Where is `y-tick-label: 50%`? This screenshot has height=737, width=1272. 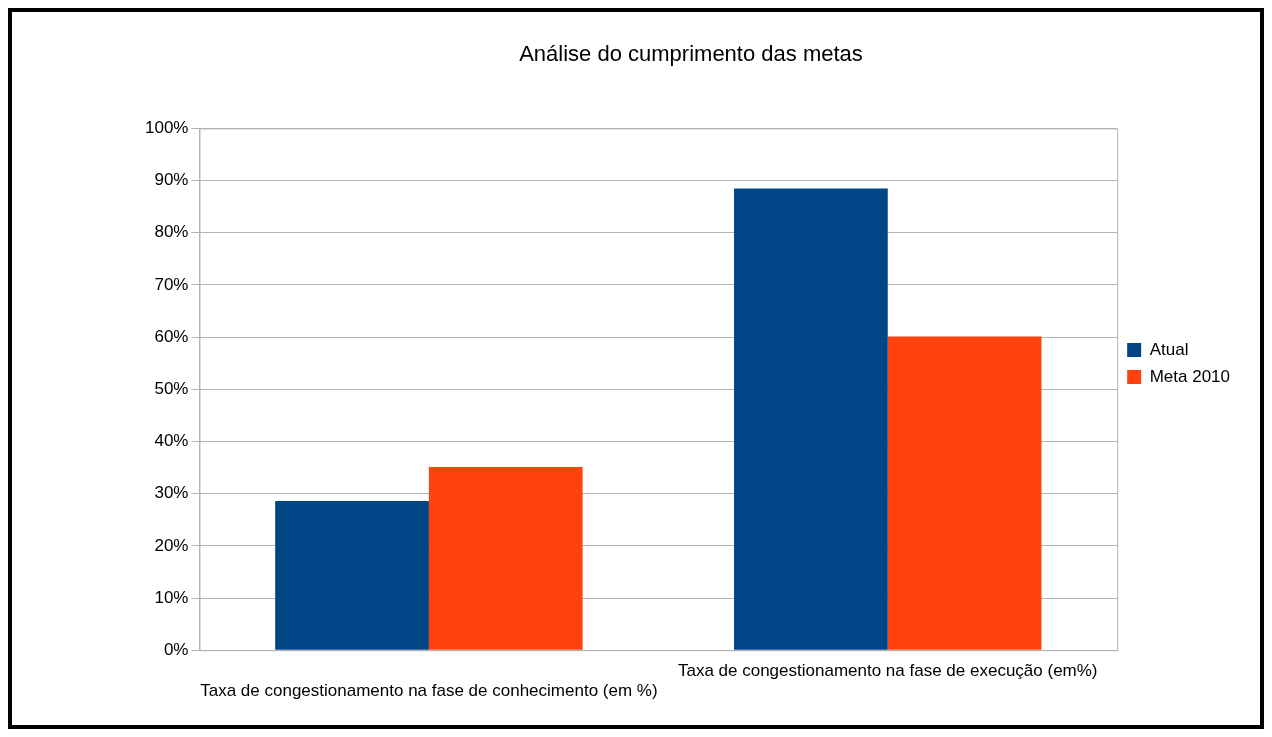 y-tick-label: 50% is located at coordinates (171, 388).